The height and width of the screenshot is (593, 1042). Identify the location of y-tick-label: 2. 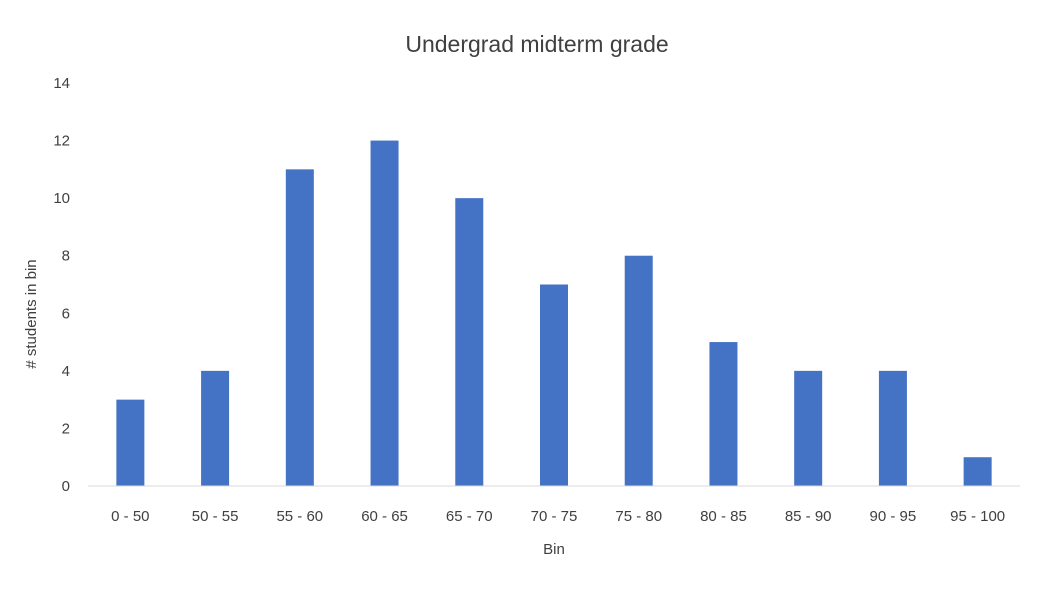
(66, 428).